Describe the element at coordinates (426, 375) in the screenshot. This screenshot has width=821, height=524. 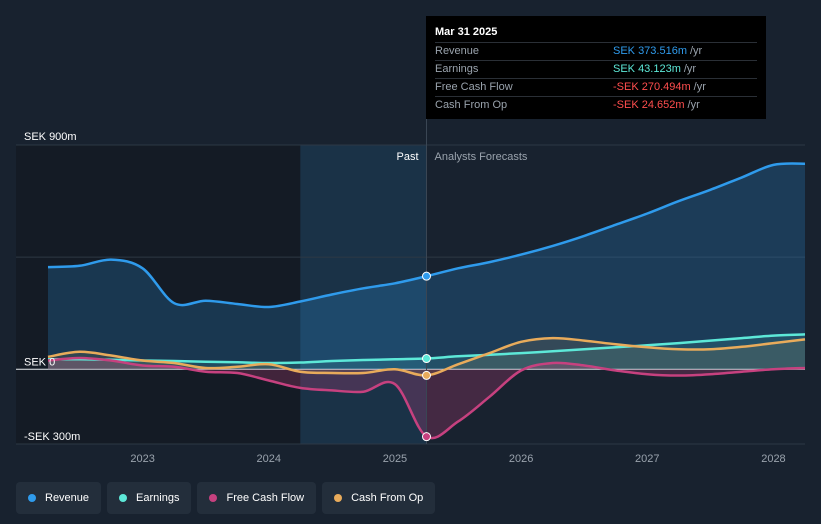
I see `cash-from-op-marker` at that location.